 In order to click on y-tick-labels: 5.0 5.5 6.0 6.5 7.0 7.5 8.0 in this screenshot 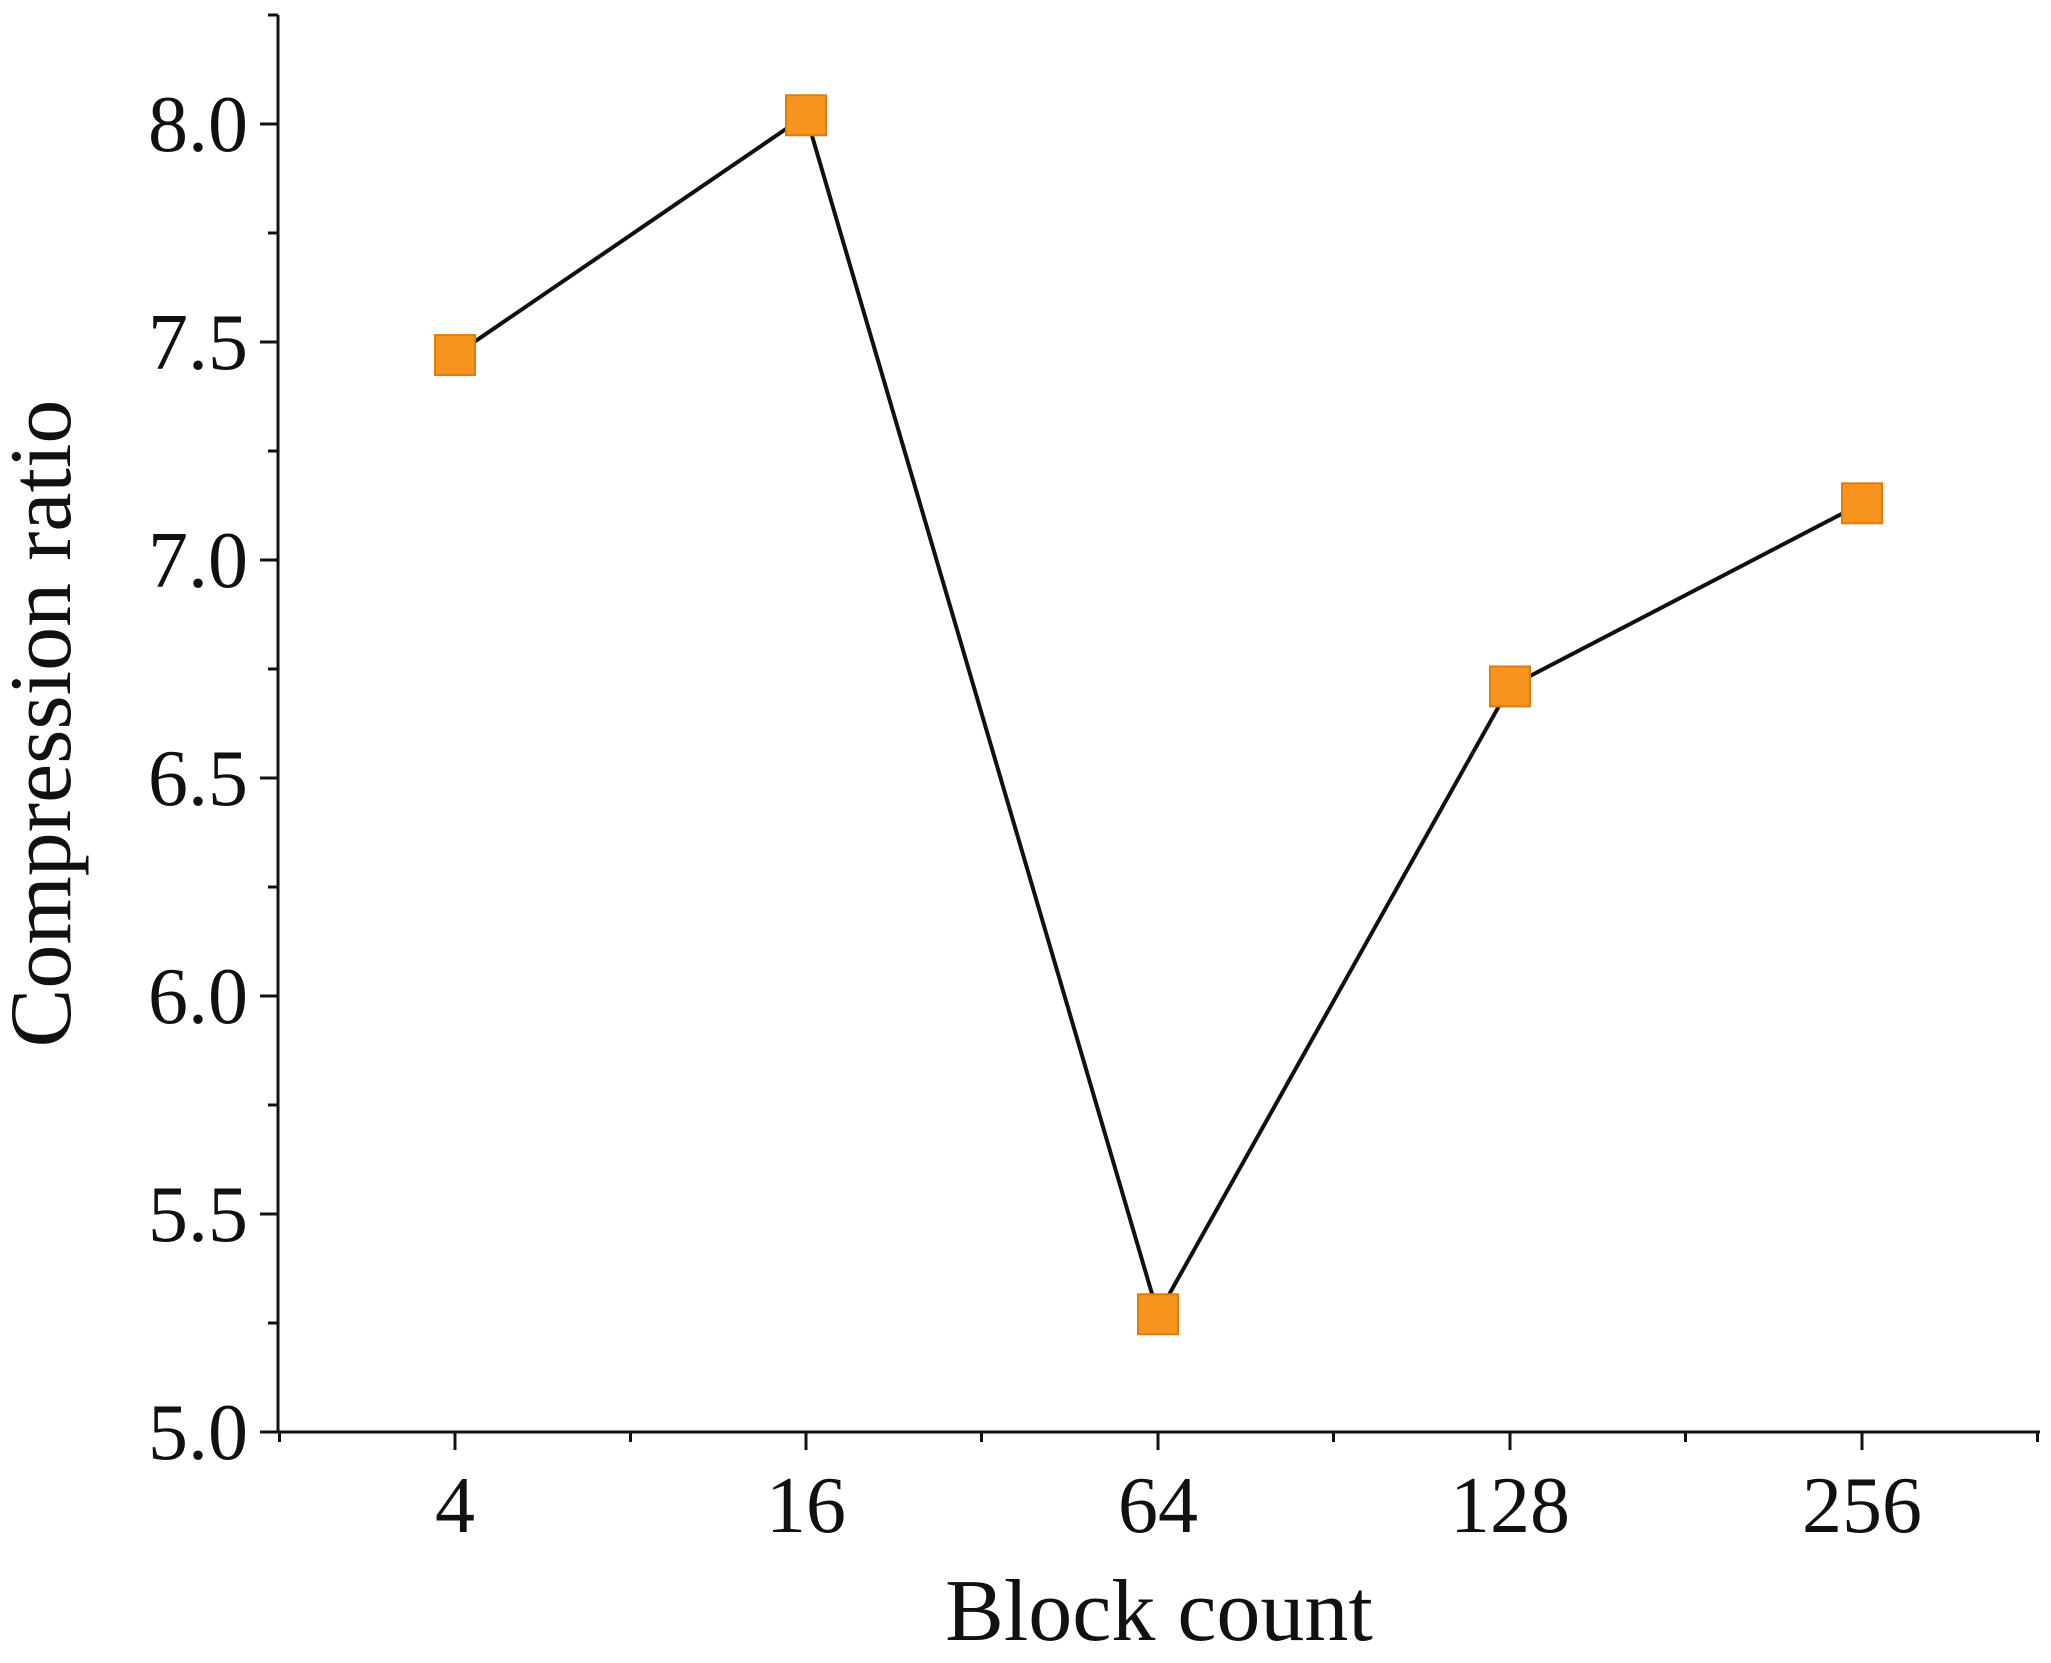, I will do `click(198, 779)`.